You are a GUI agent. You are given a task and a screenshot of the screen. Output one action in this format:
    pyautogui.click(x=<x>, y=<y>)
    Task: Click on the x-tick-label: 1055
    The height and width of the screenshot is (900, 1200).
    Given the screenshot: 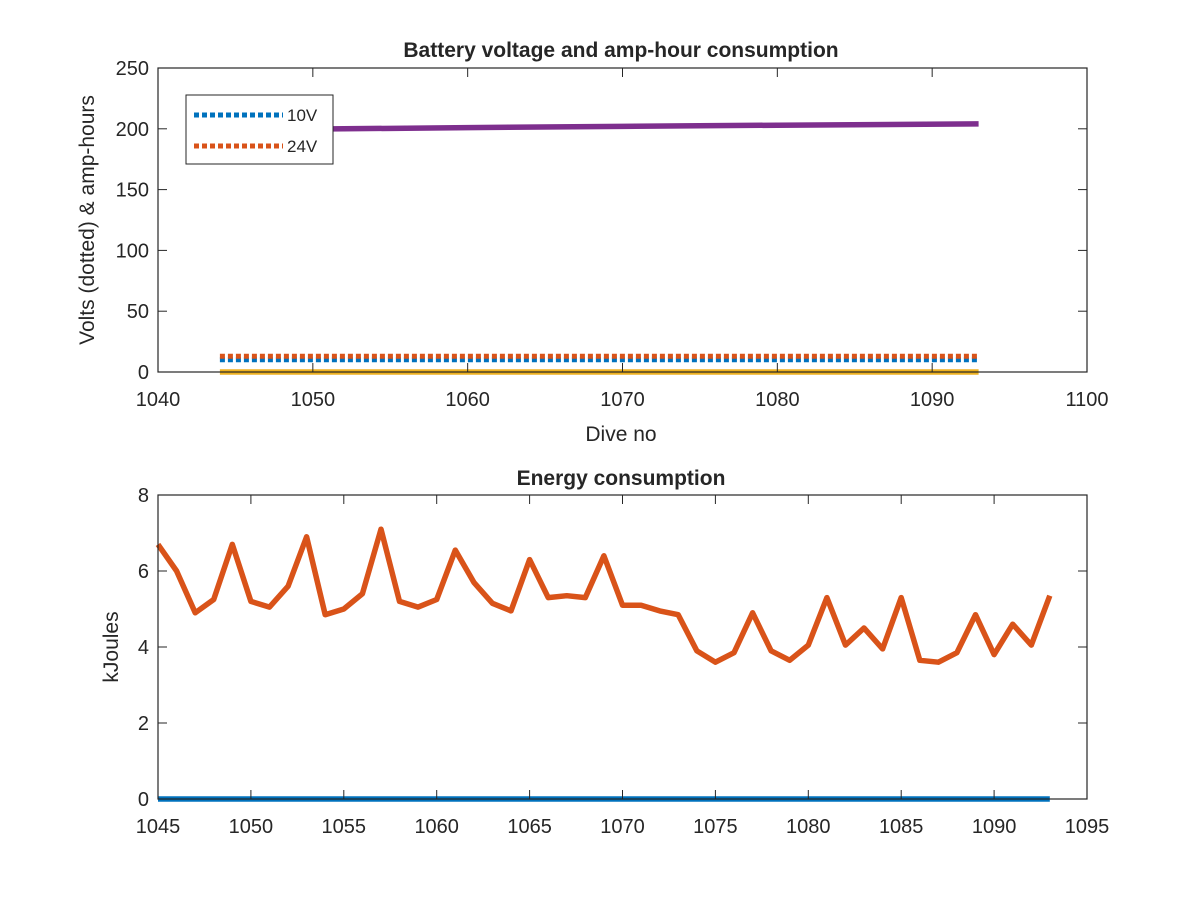 What is the action you would take?
    pyautogui.click(x=344, y=827)
    